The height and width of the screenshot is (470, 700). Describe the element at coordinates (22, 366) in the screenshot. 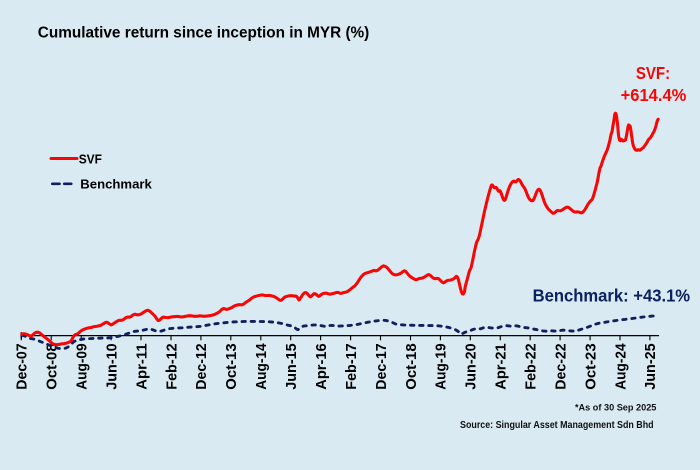

I see `svg-text: Dec-07` at that location.